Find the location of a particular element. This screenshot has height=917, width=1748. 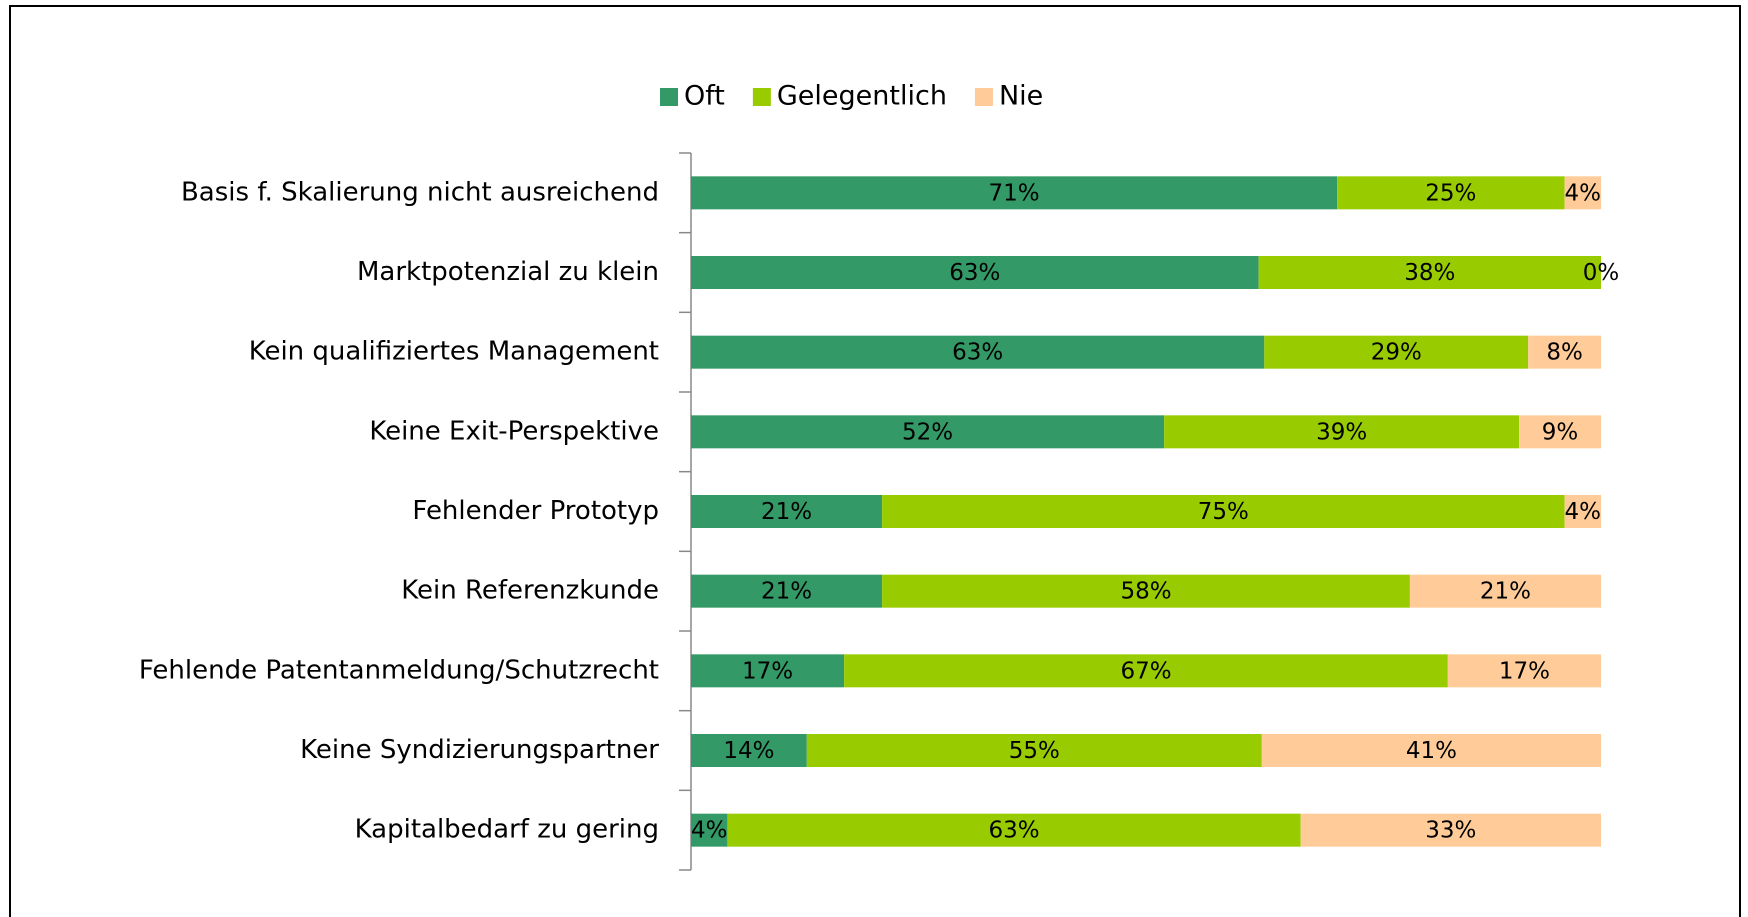

value-label: 67% is located at coordinates (1145, 671).